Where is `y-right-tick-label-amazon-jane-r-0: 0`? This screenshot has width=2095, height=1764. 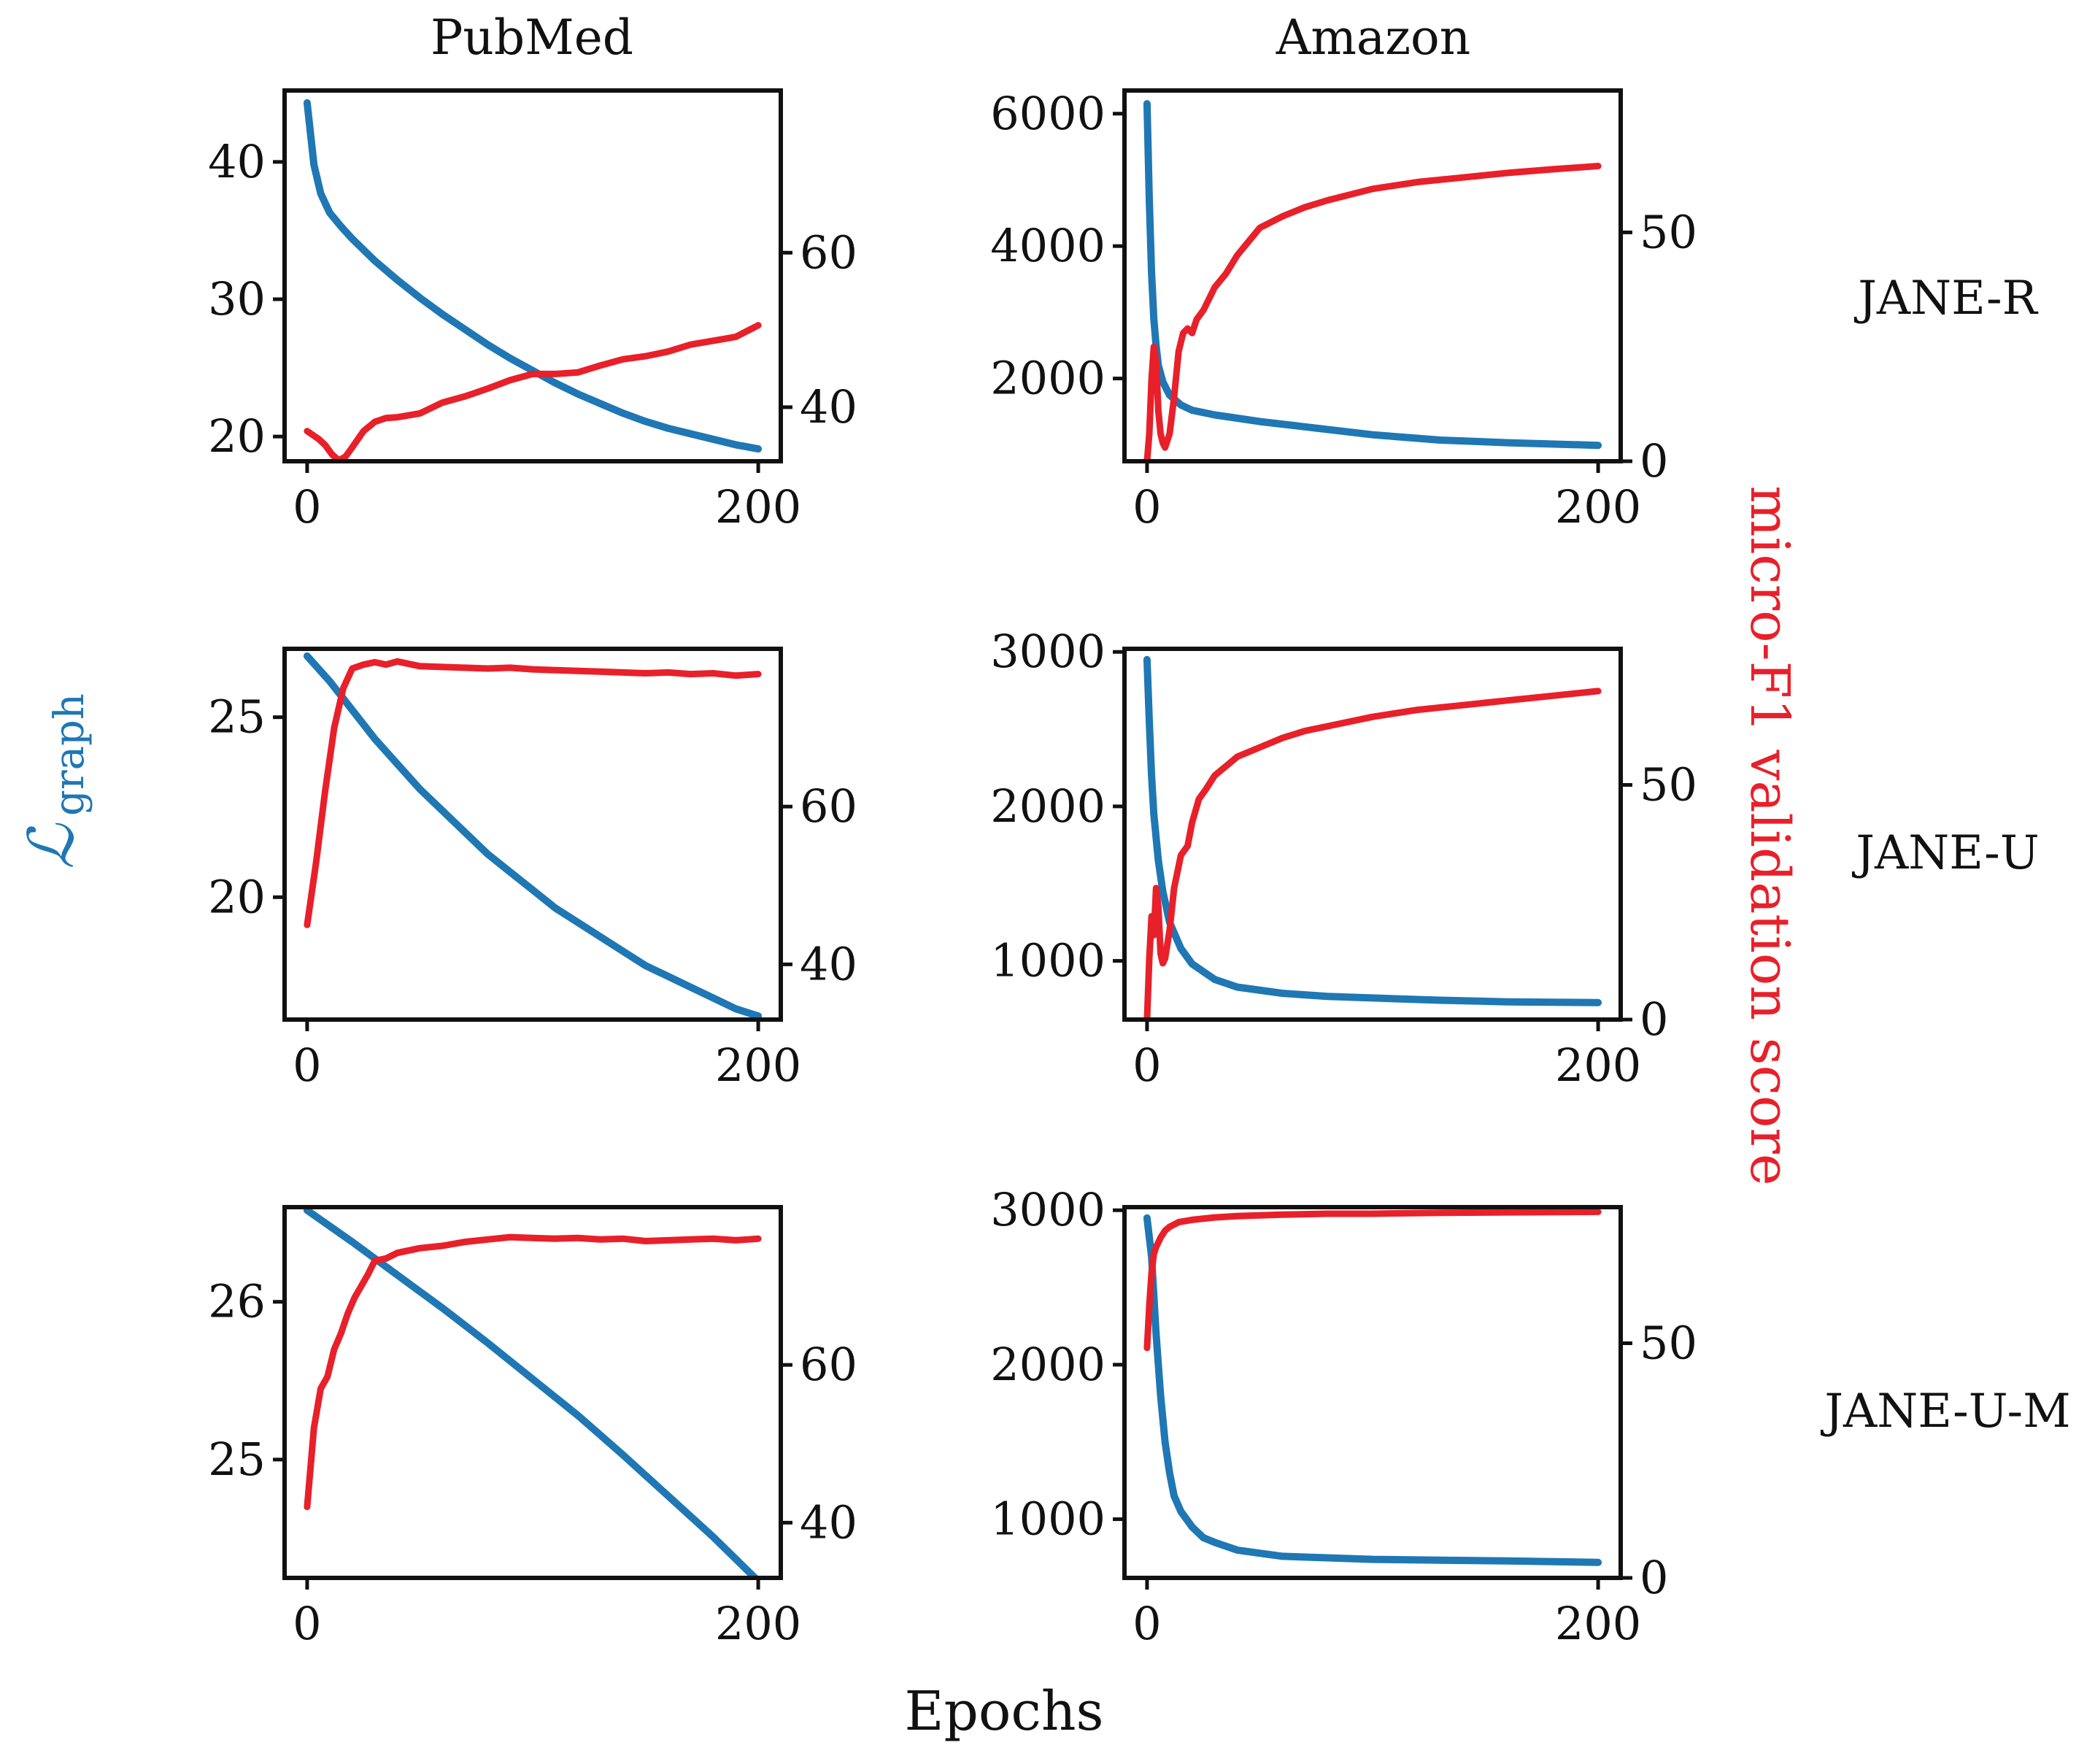
y-right-tick-label-amazon-jane-r-0: 0 is located at coordinates (1654, 461).